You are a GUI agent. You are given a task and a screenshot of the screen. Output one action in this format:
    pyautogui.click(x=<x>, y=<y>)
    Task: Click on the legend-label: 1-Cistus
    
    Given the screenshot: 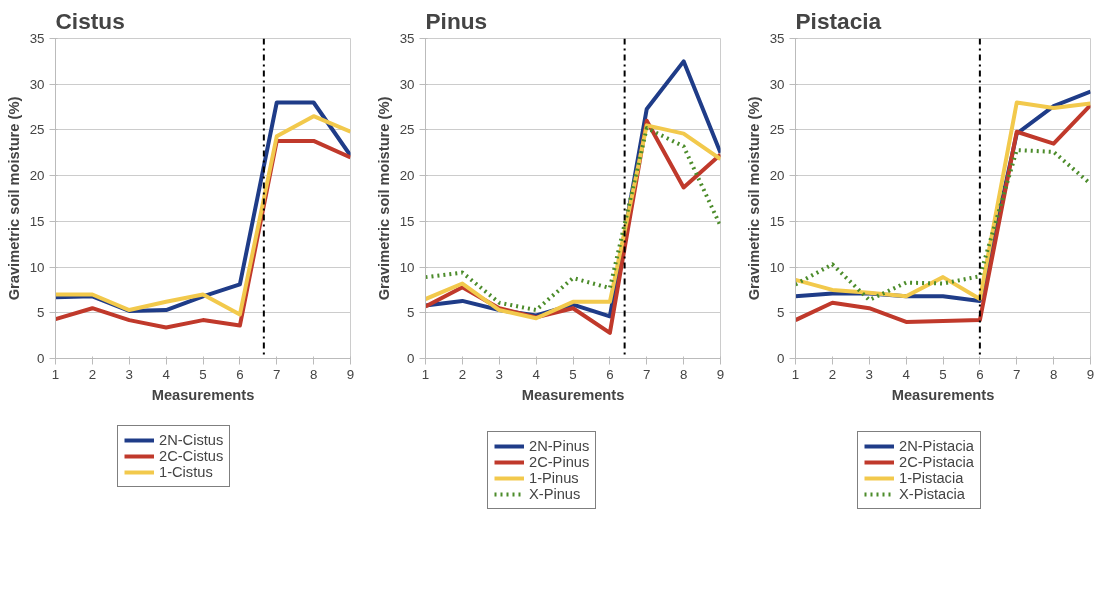 What is the action you would take?
    pyautogui.click(x=186, y=472)
    